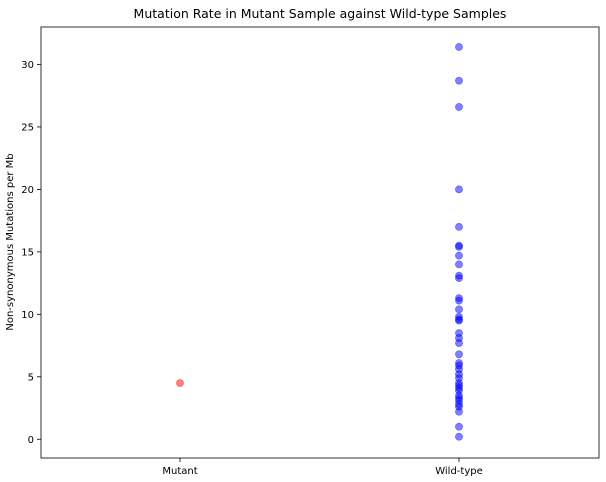 This screenshot has width=606, height=482. Describe the element at coordinates (322, 467) in the screenshot. I see `x-axis: Mutant Wild-type` at that location.